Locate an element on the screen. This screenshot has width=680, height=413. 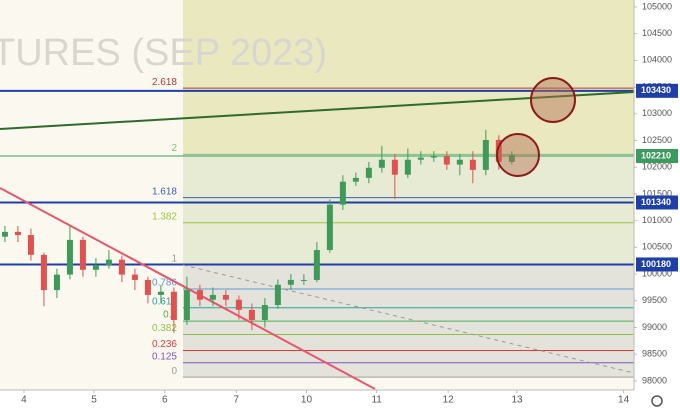
y-tick-label: 101500 is located at coordinates (657, 193).